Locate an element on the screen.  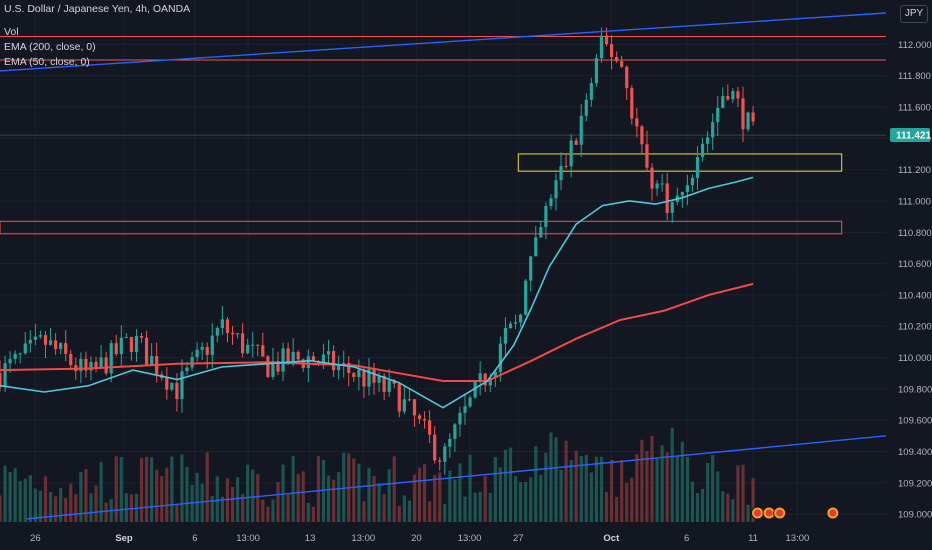
x-tick-label: 26 is located at coordinates (35, 538).